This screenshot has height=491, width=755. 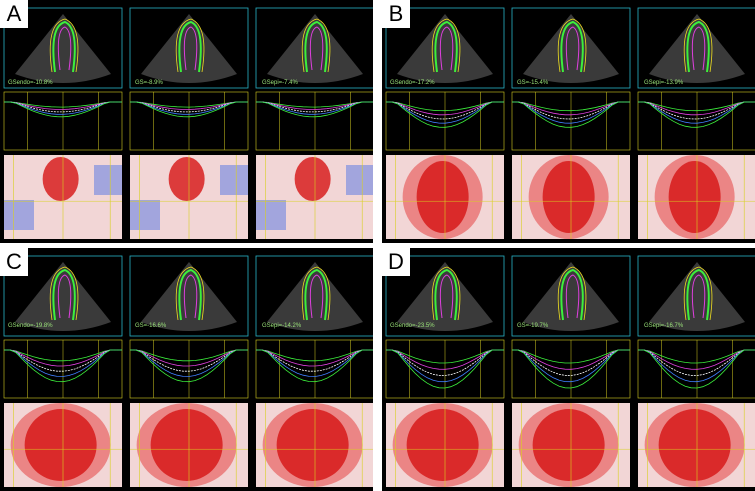 I want to click on gs-epi-value: GSepi=-14.2%, so click(x=282, y=326).